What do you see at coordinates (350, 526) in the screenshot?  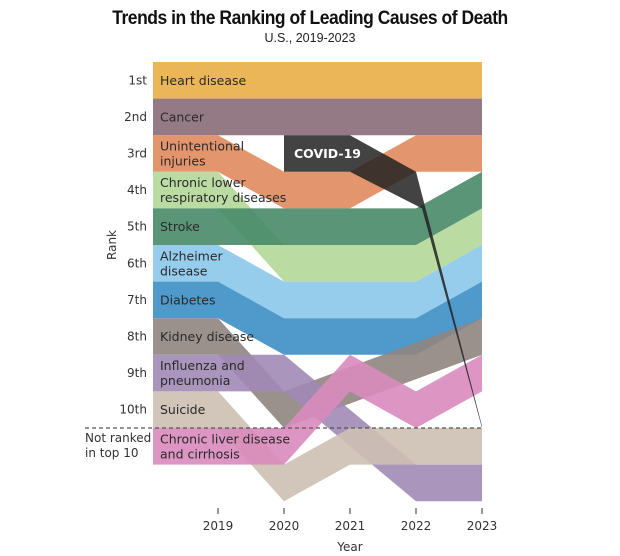 I see `x-tick-label: 2021` at bounding box center [350, 526].